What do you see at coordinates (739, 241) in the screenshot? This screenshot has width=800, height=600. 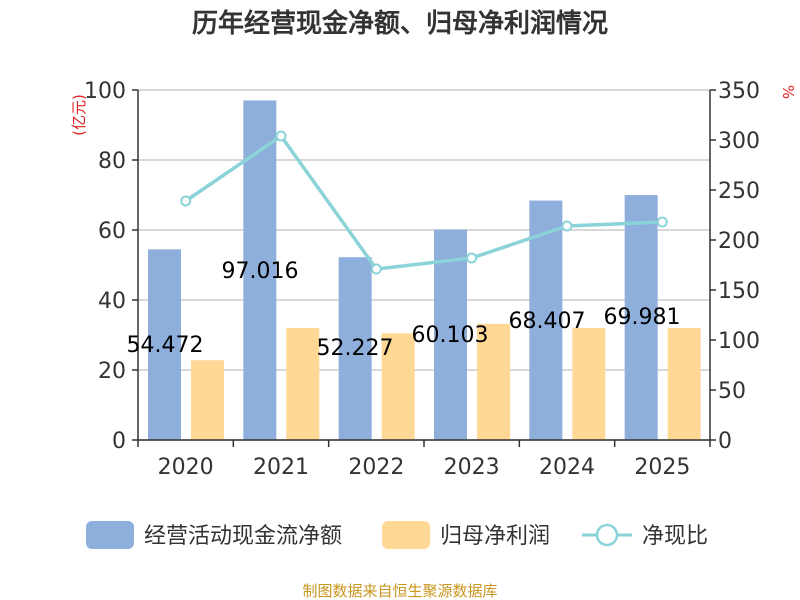 I see `right-axis-tick-label: 200` at bounding box center [739, 241].